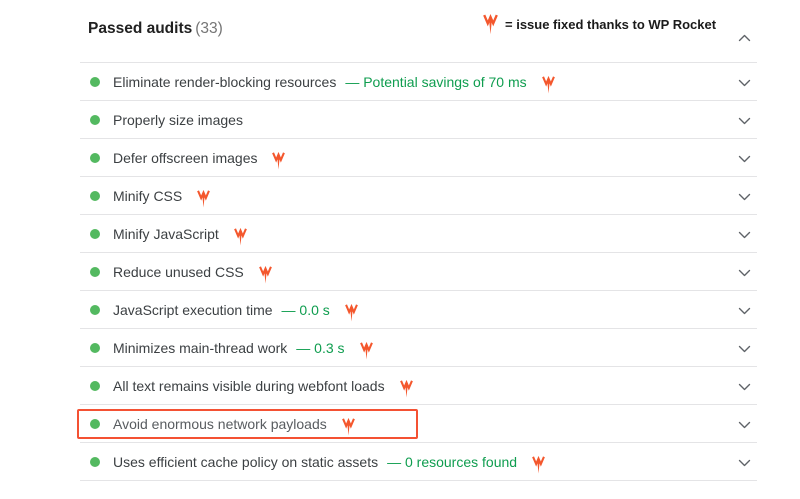 The image size is (800, 499). What do you see at coordinates (418, 234) in the screenshot?
I see `audit-row: Minify JavaScript` at bounding box center [418, 234].